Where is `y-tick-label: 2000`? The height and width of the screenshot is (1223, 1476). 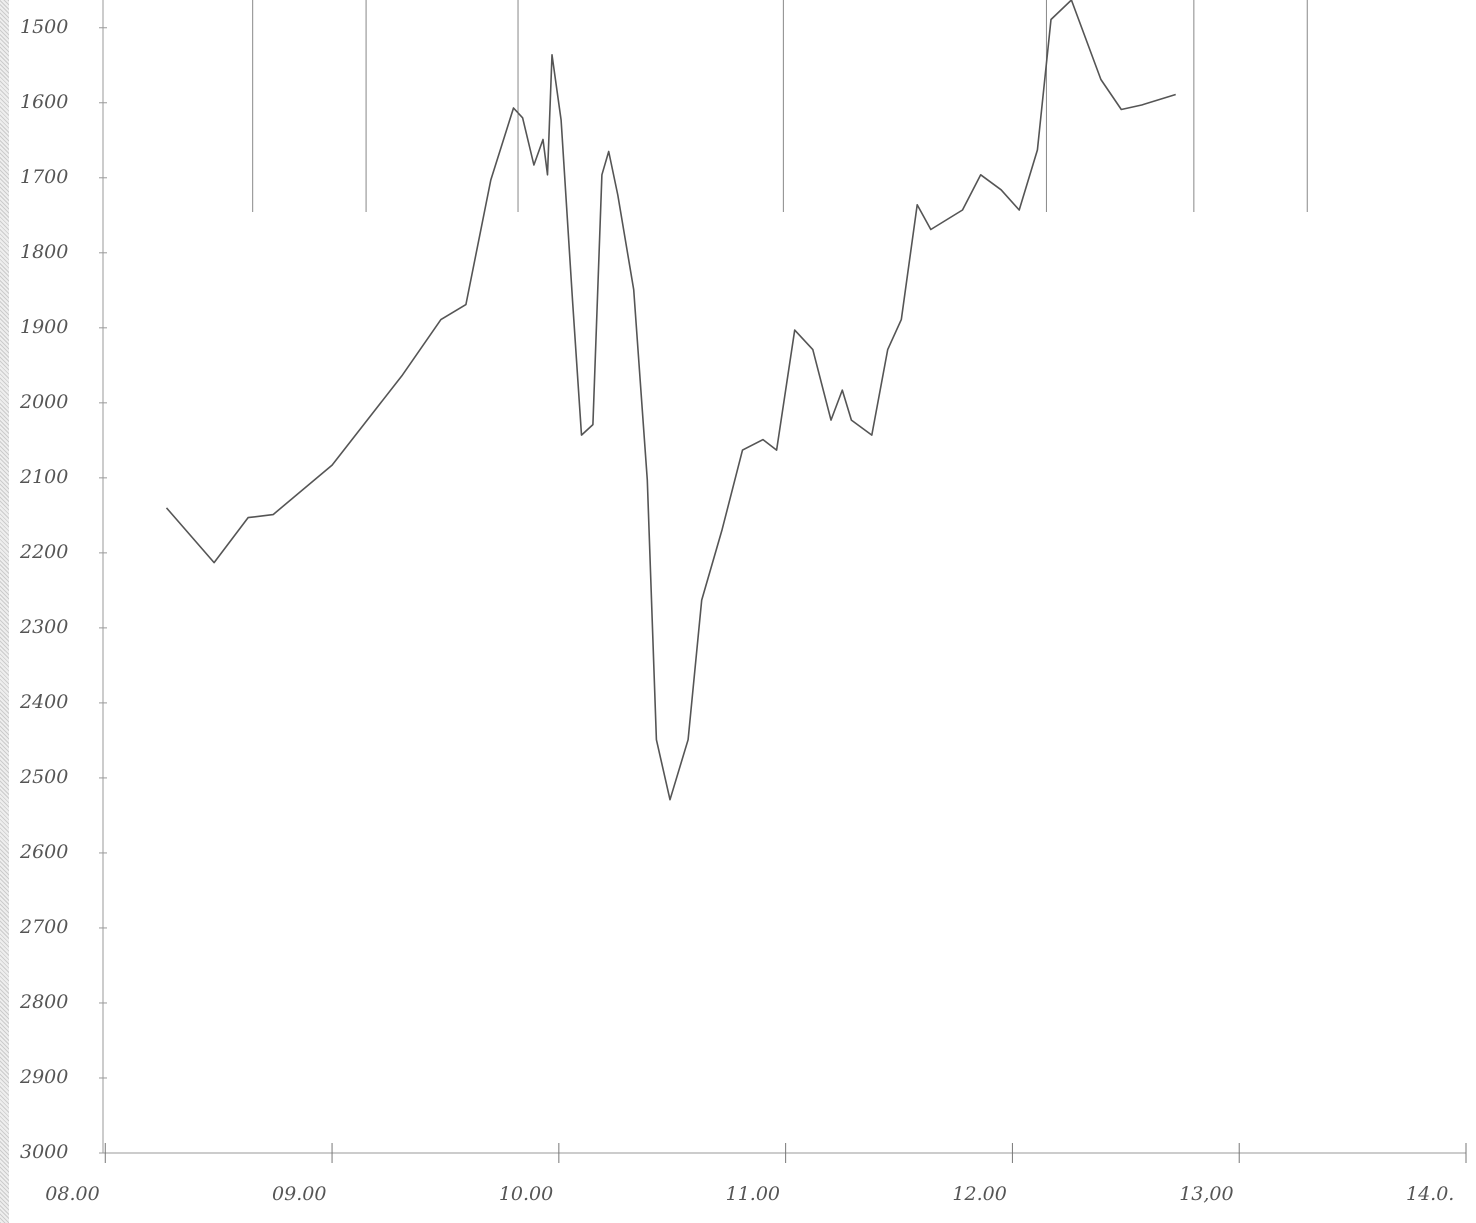
y-tick-label: 2000 is located at coordinates (43, 402).